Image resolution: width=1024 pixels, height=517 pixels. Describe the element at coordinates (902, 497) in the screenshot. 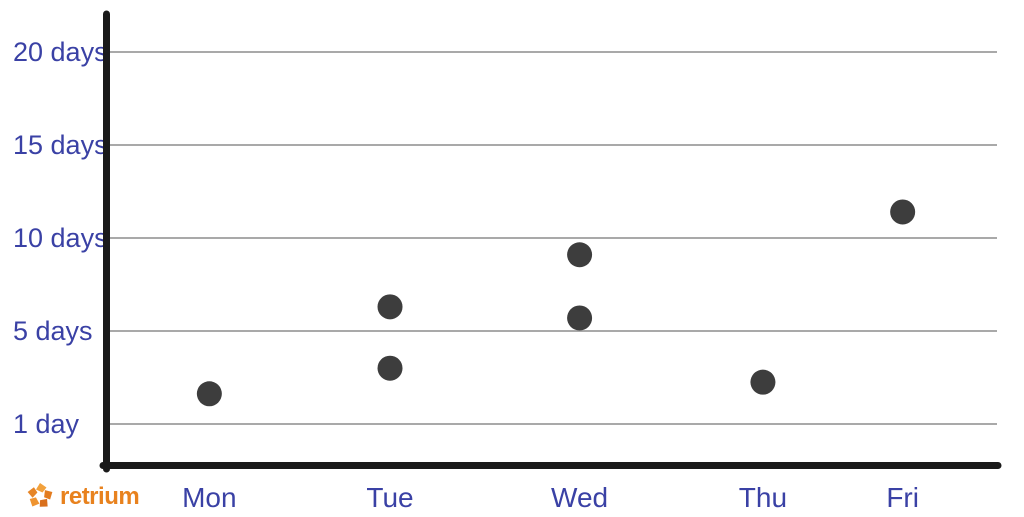

I see `x-tick-label: Fri` at that location.